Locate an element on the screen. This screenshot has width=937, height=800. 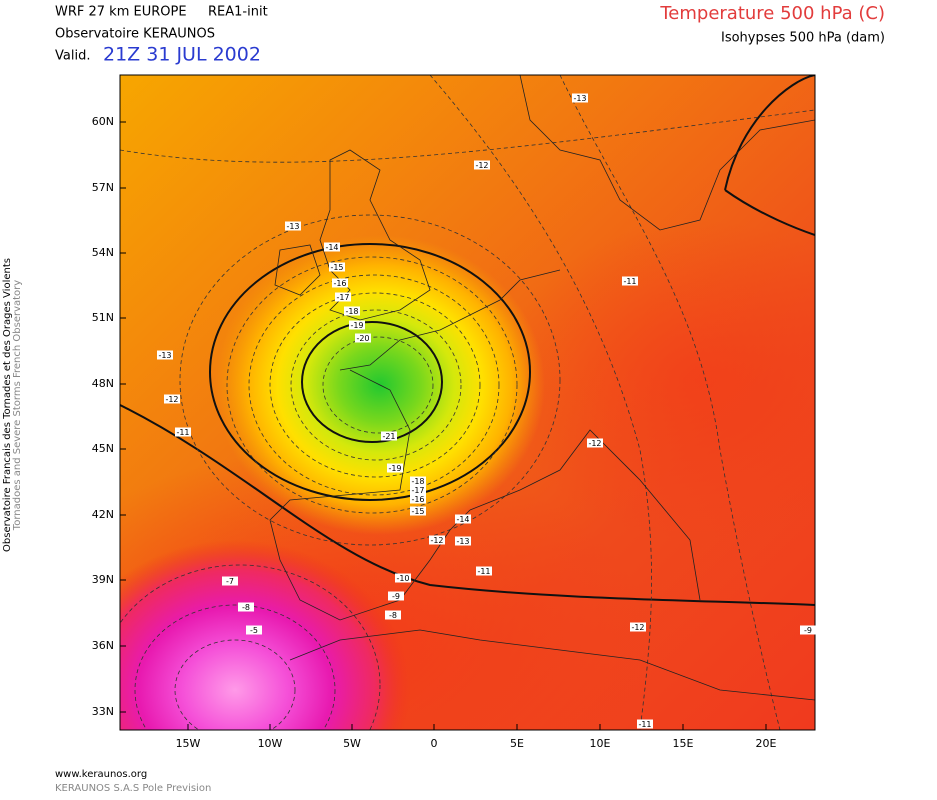
model-name: WRF 27 km EUROPE is located at coordinates (121, 12).